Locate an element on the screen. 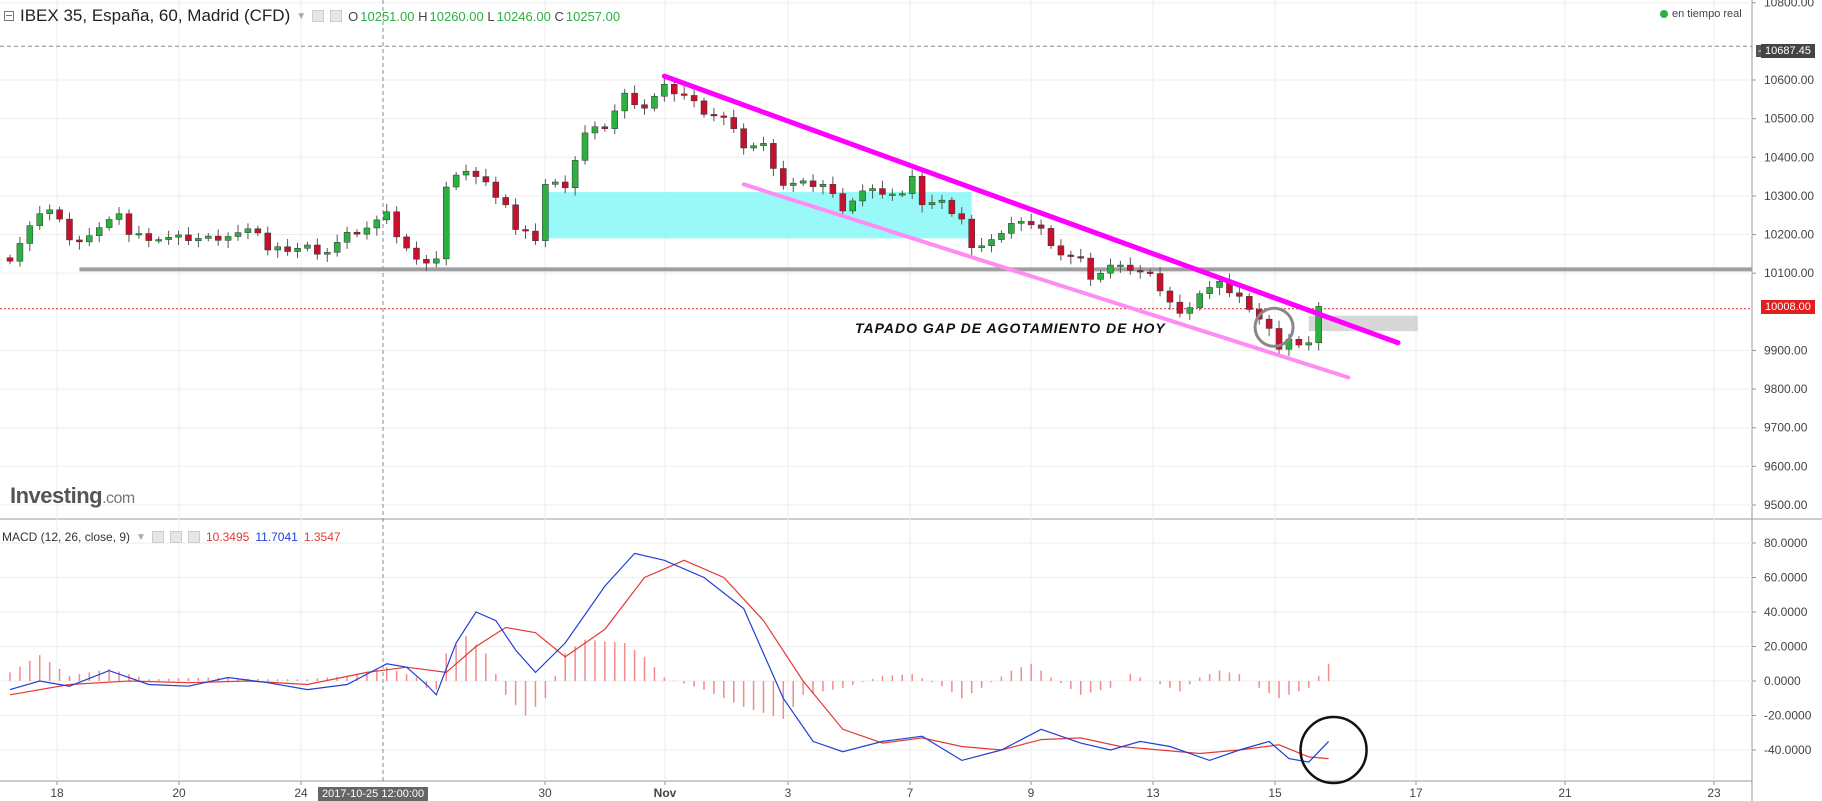 This screenshot has height=801, width=1822. y-tick-label: 9800.00 is located at coordinates (1786, 389).